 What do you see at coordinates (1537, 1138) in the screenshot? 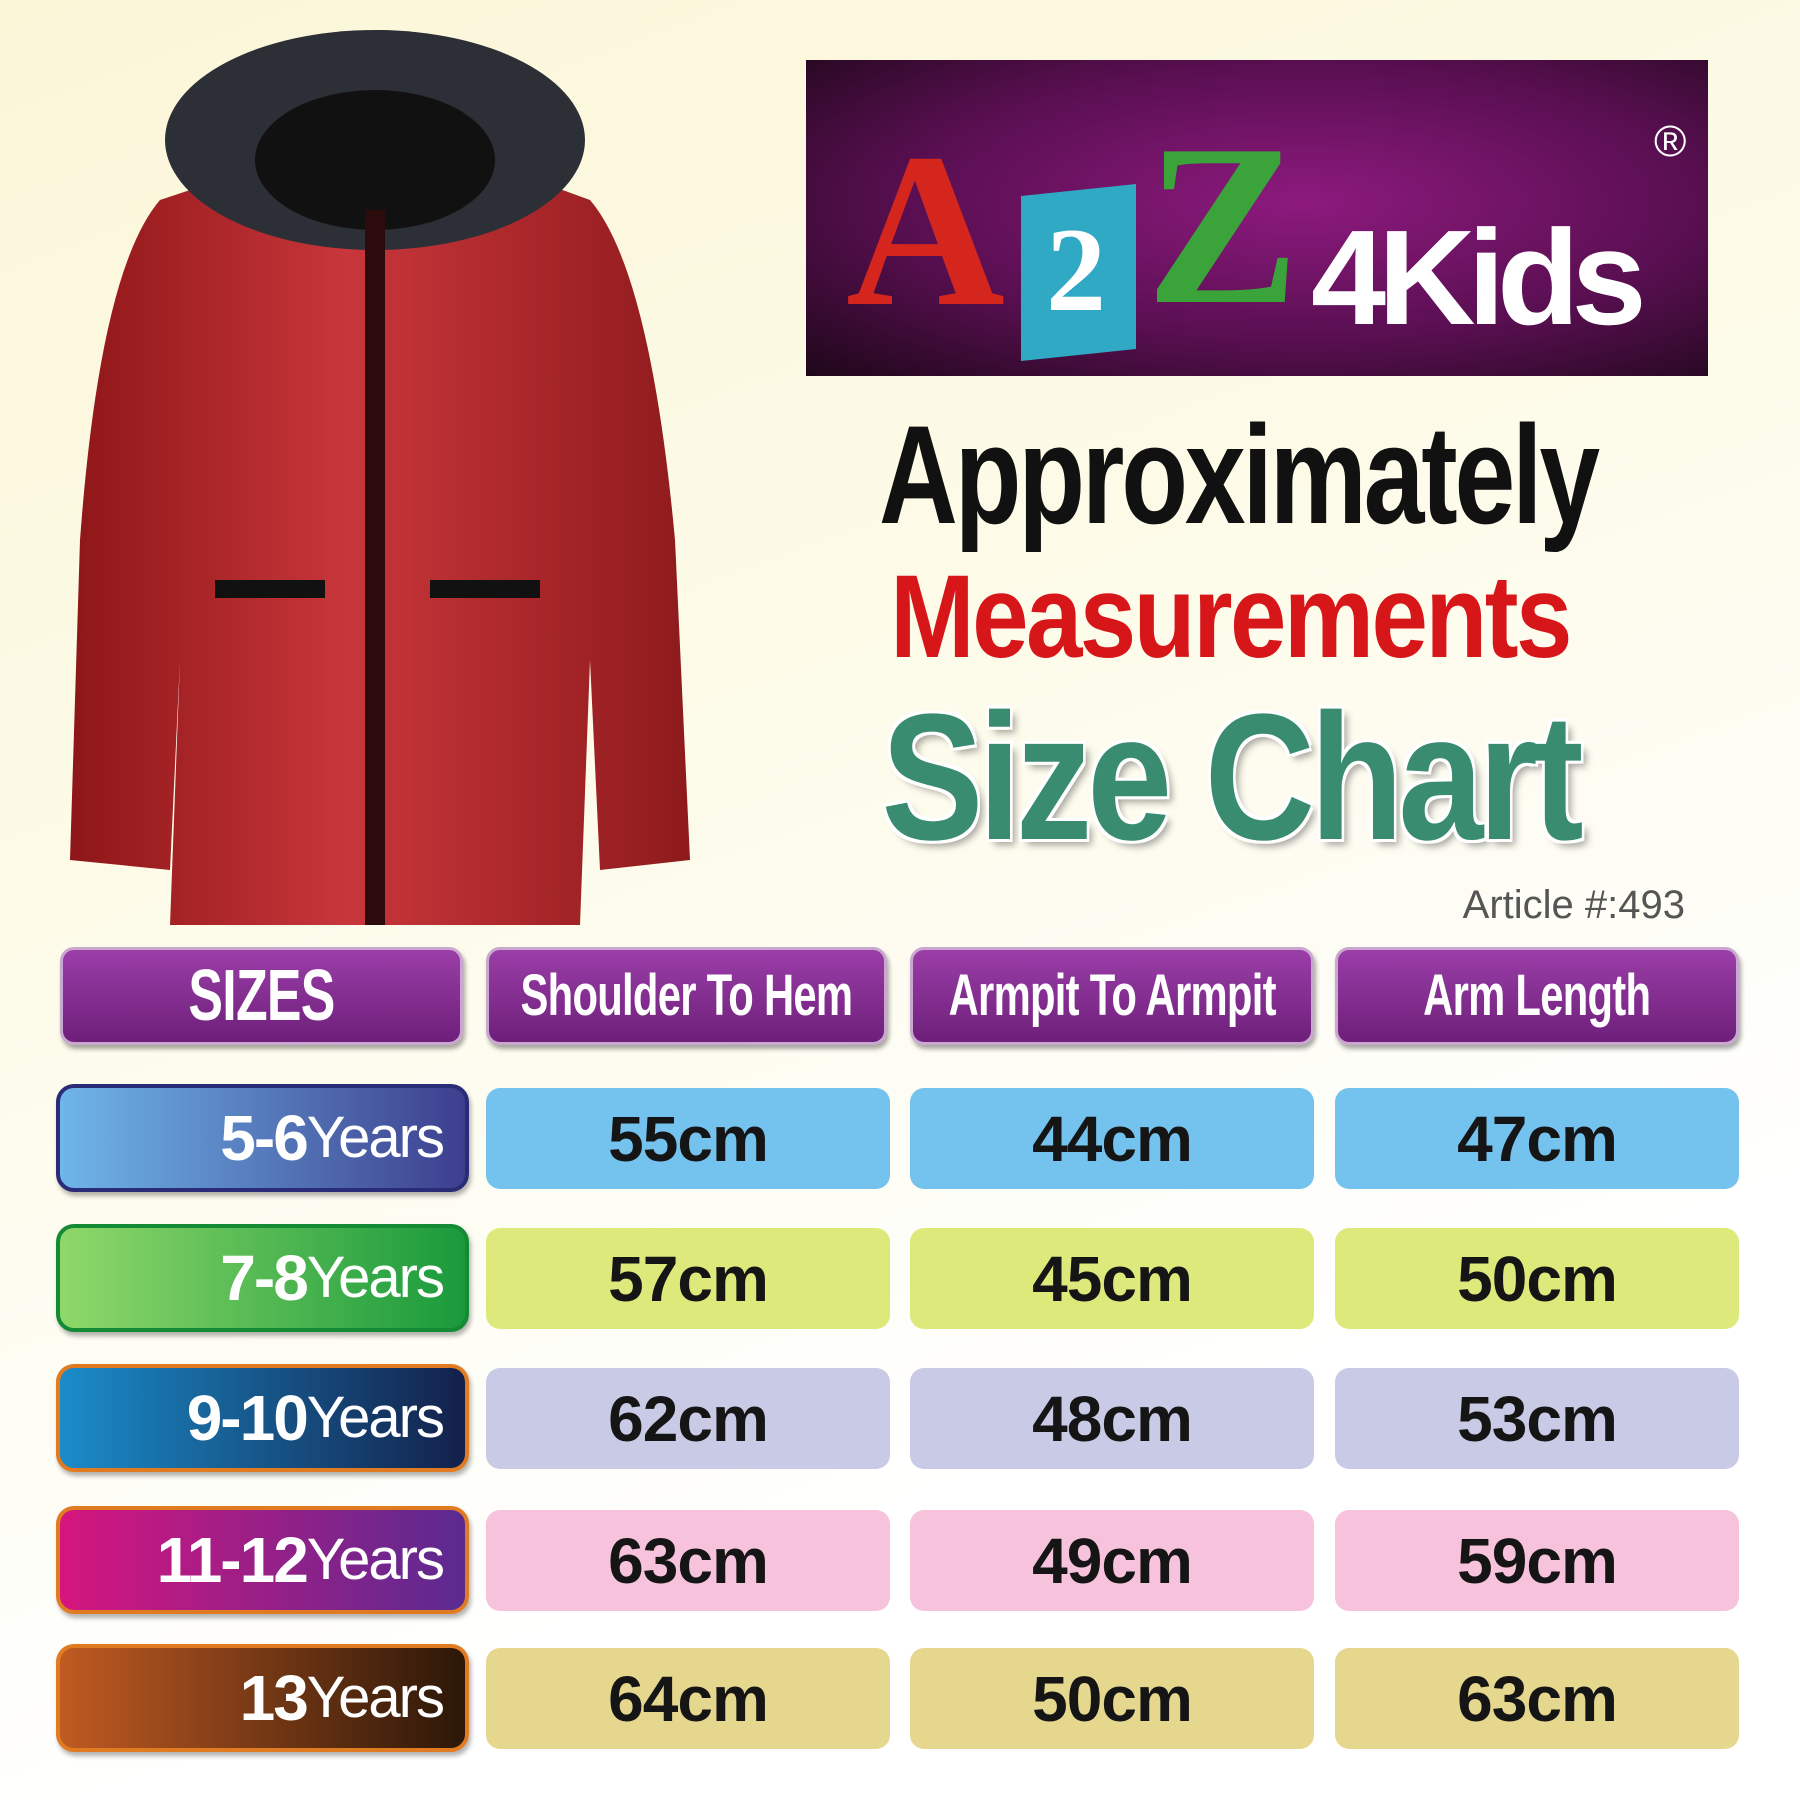
I see `measurement-cell: 47cm` at bounding box center [1537, 1138].